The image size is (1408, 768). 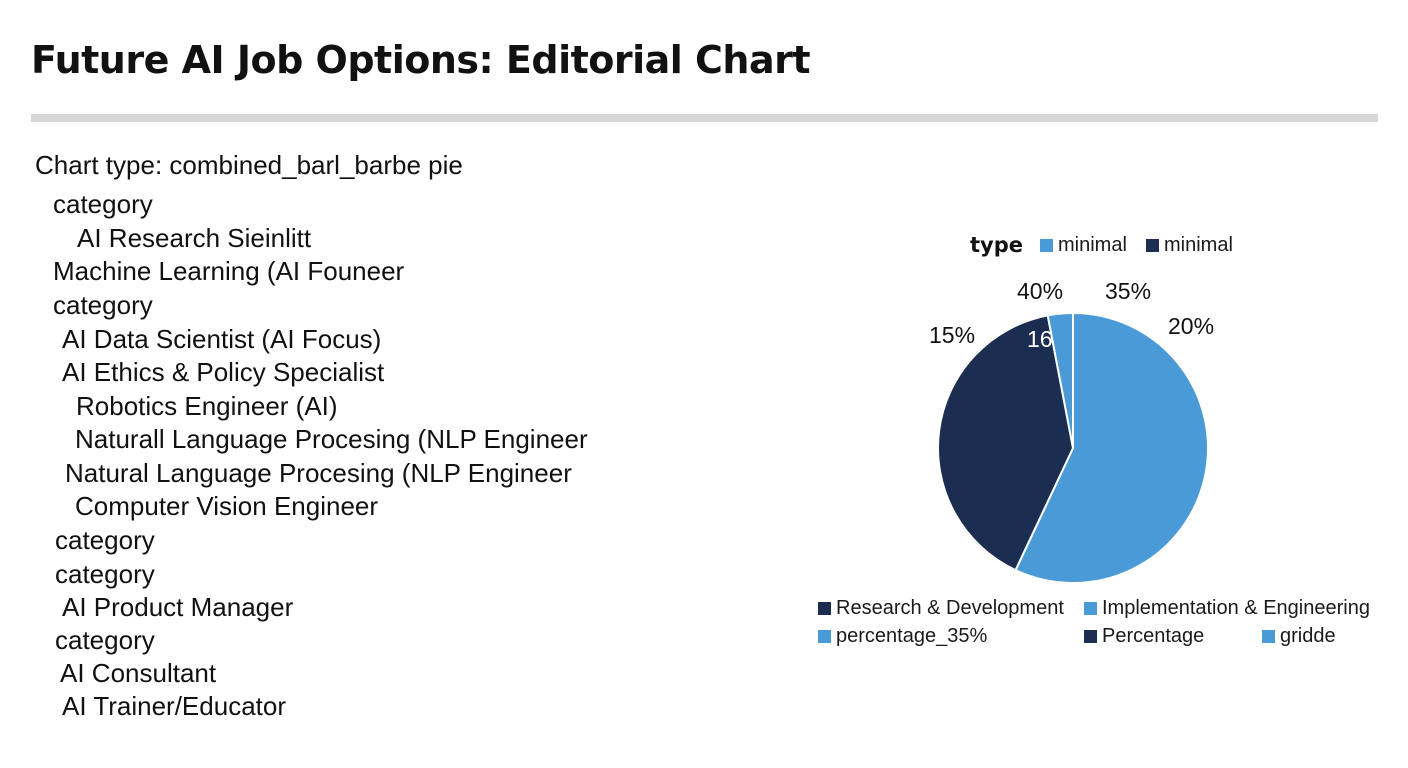 I want to click on title-divider, so click(x=704, y=118).